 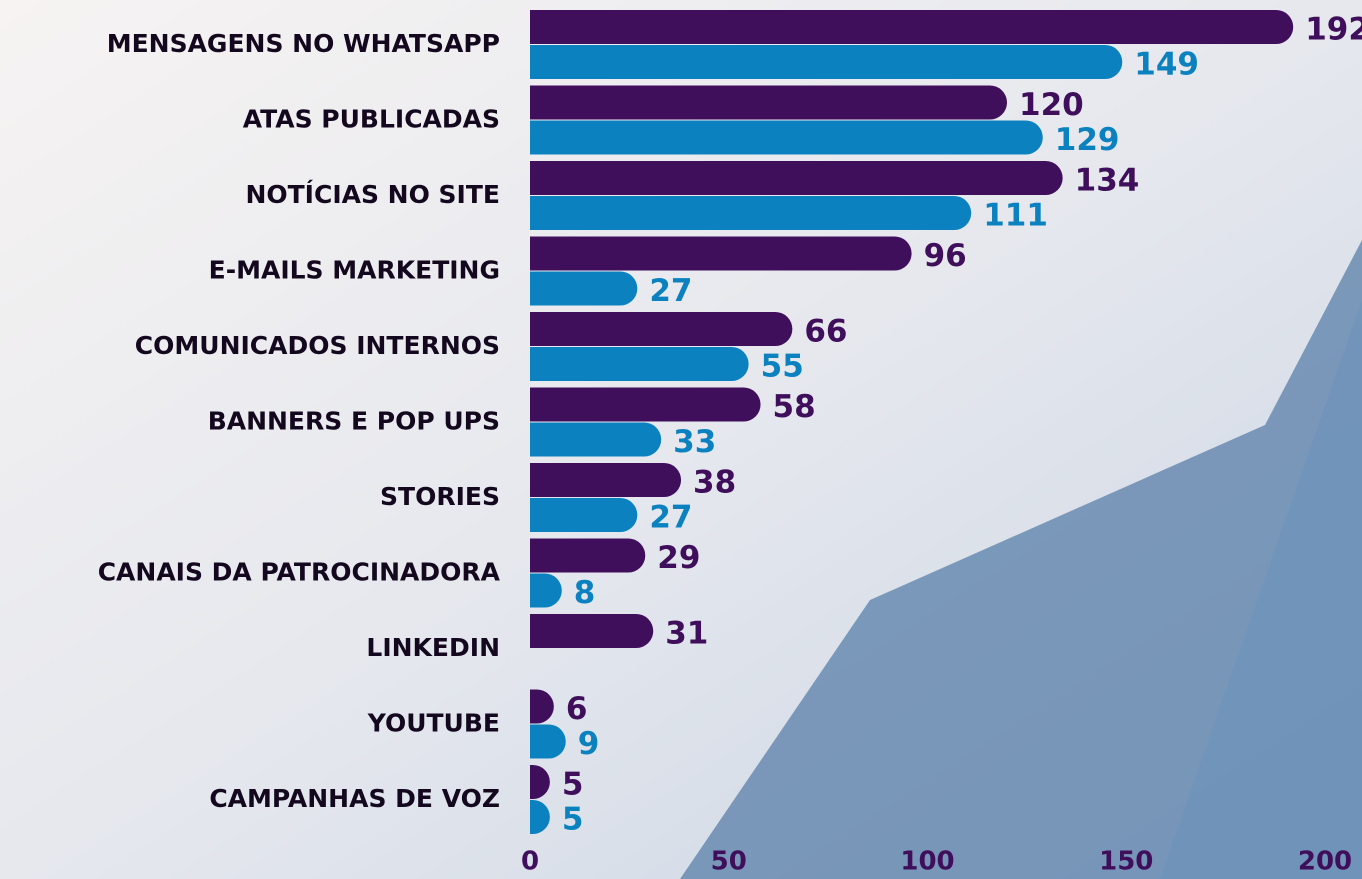 What do you see at coordinates (714, 483) in the screenshot?
I see `value-label: 38` at bounding box center [714, 483].